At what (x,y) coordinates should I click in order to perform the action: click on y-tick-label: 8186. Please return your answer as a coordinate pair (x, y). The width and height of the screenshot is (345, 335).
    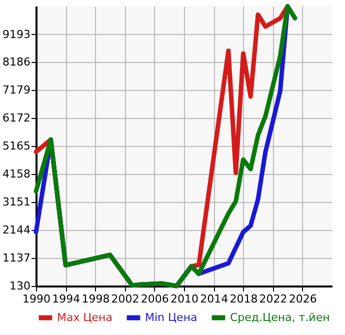
    Looking at the image, I should click on (16, 62).